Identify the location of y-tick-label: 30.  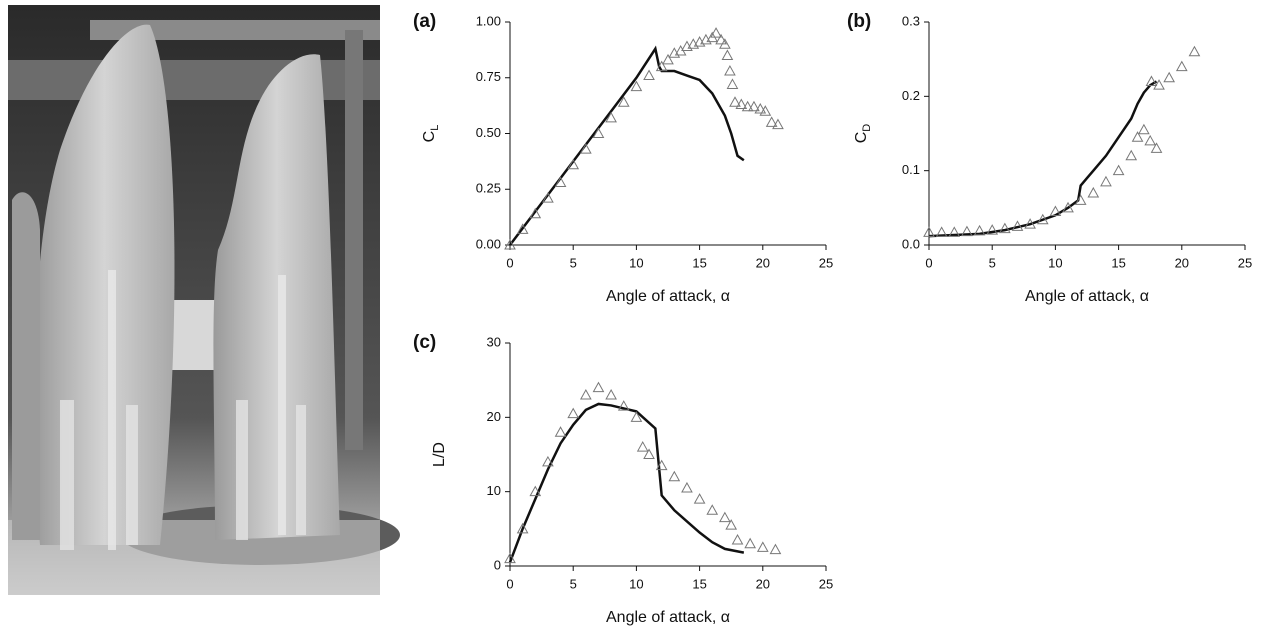
(494, 341).